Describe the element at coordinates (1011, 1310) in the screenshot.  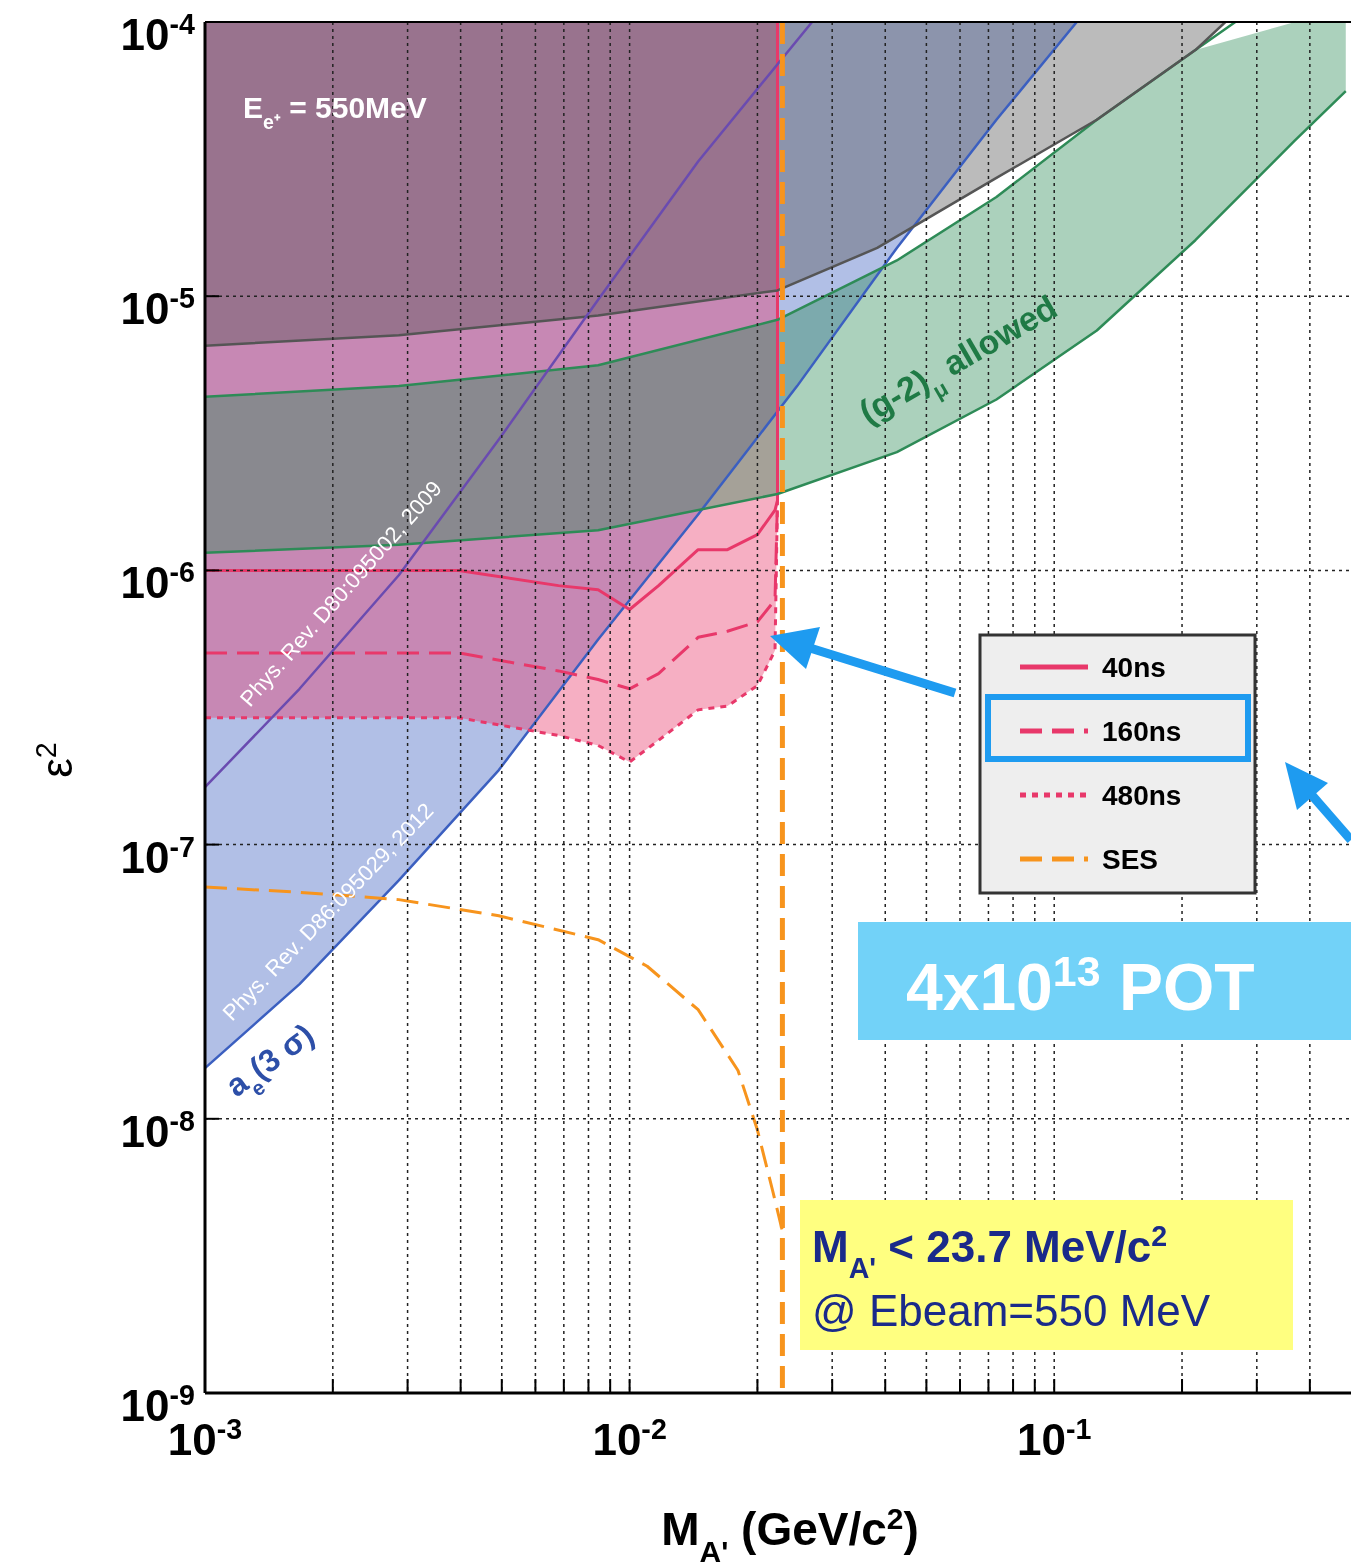
I see `annotation: @ Ebeam=550 MeV` at that location.